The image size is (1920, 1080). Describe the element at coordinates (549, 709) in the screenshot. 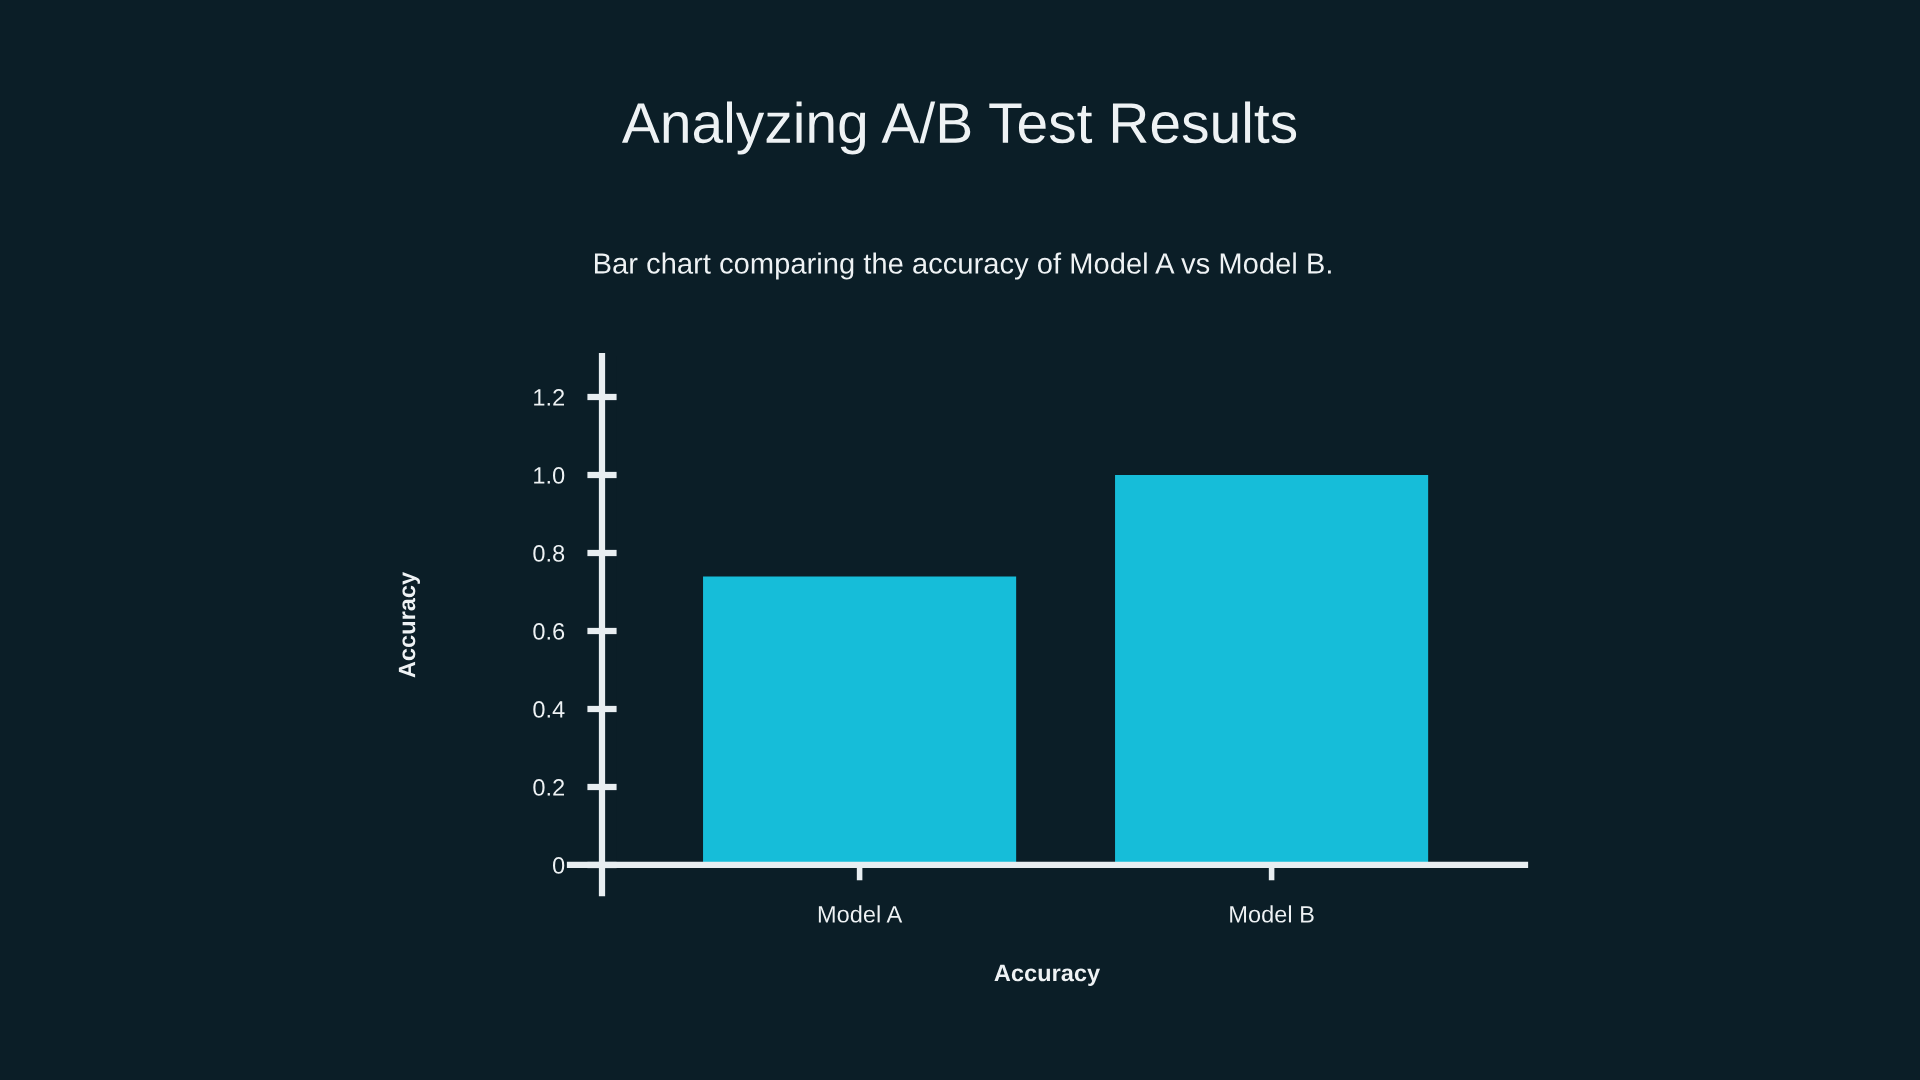

I see `y-tick-label: 0.4` at that location.